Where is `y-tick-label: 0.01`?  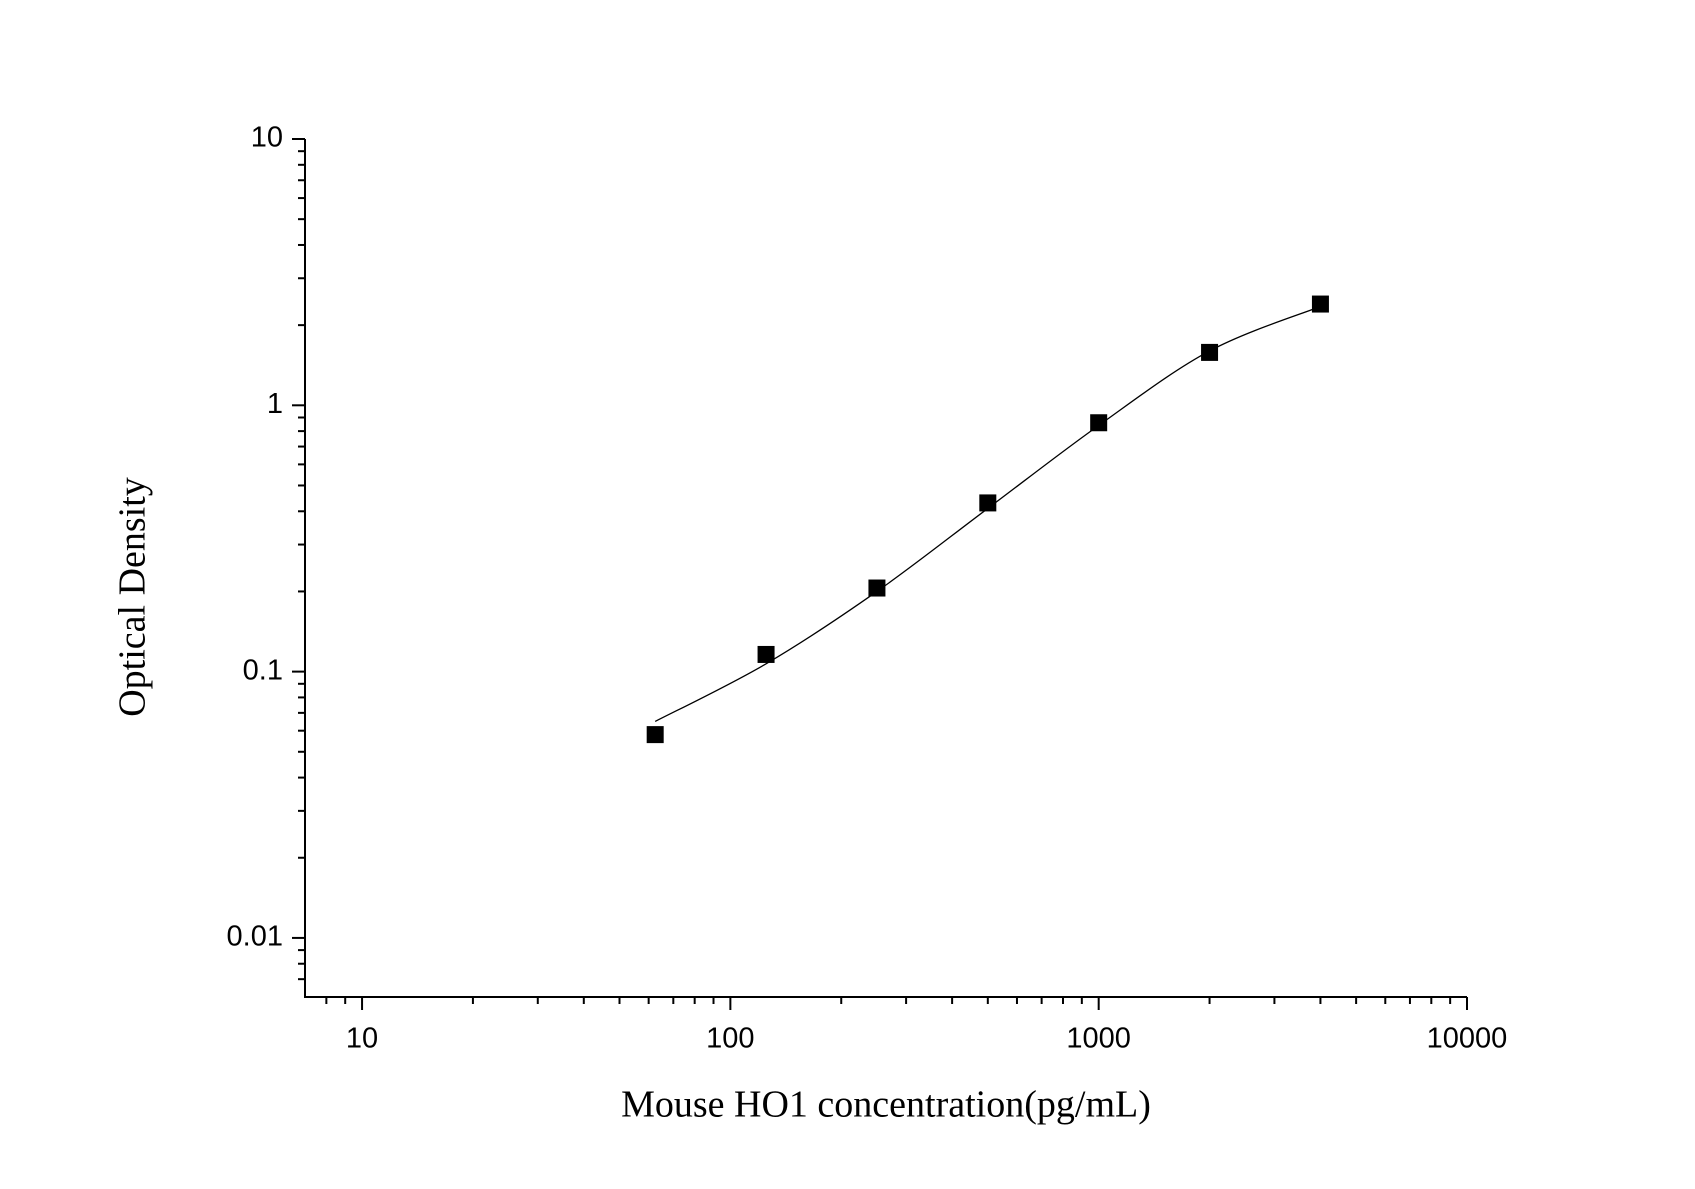
y-tick-label: 0.01 is located at coordinates (255, 937).